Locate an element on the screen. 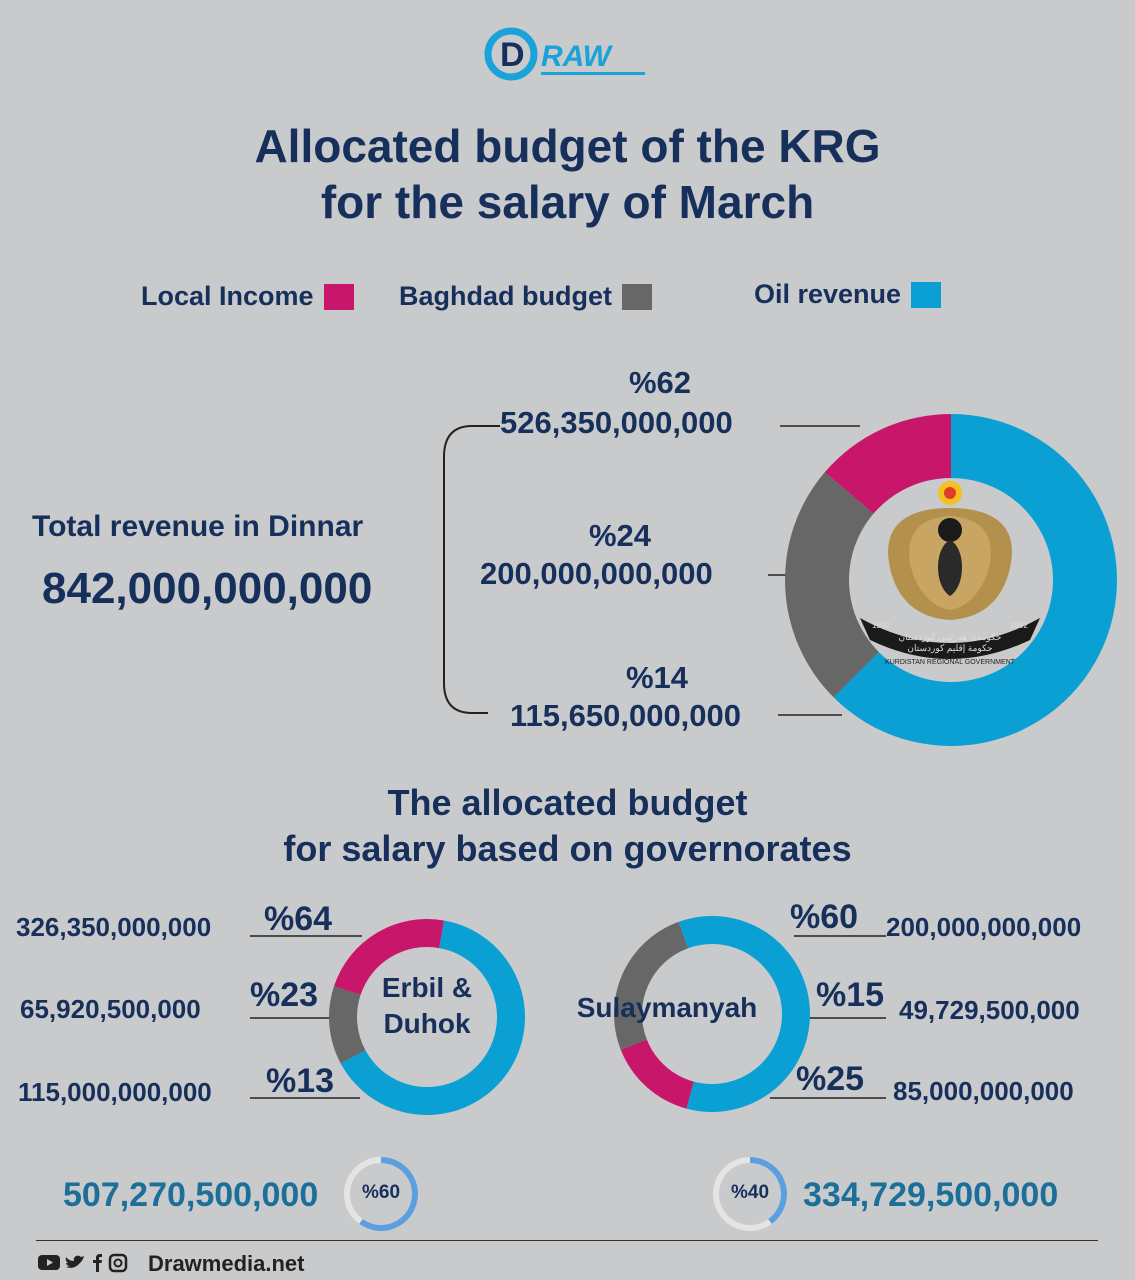 Image resolution: width=1135 pixels, height=1280 pixels. emblem-text-mid: حكومة إقليم كوردستان is located at coordinates (949, 648).